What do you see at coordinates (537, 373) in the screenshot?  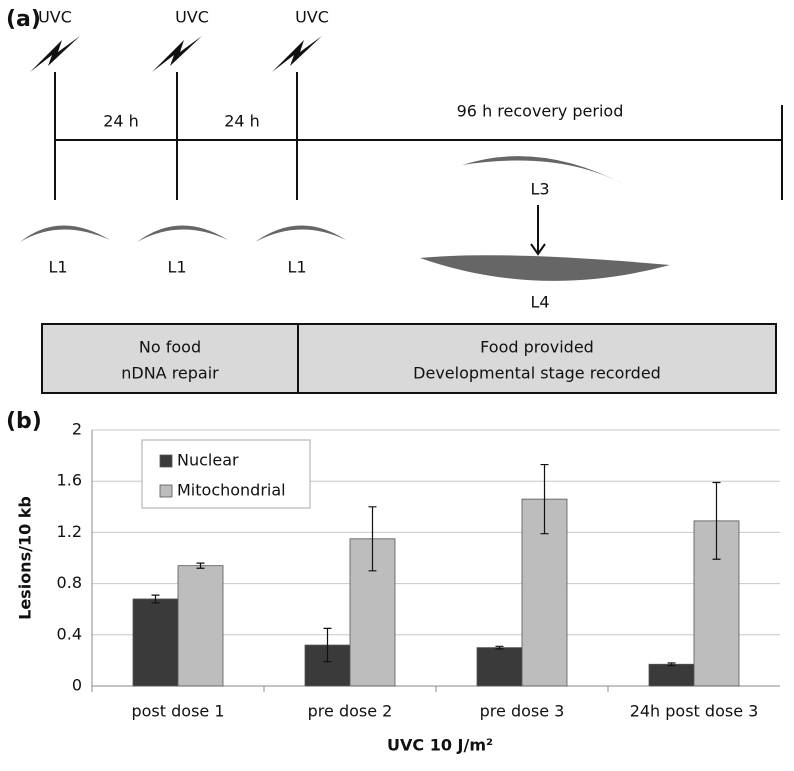 I see `box-text: Developmental stage recorded` at bounding box center [537, 373].